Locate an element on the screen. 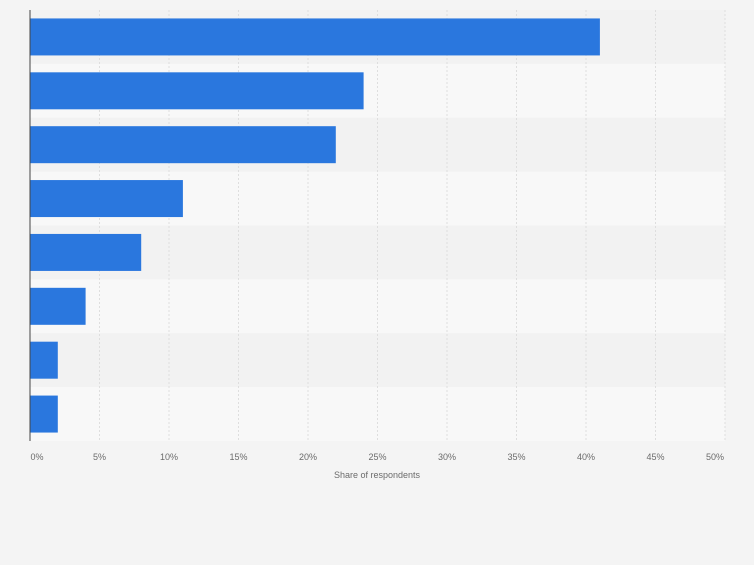 This screenshot has width=754, height=565. x-tick-label: 40% is located at coordinates (586, 457).